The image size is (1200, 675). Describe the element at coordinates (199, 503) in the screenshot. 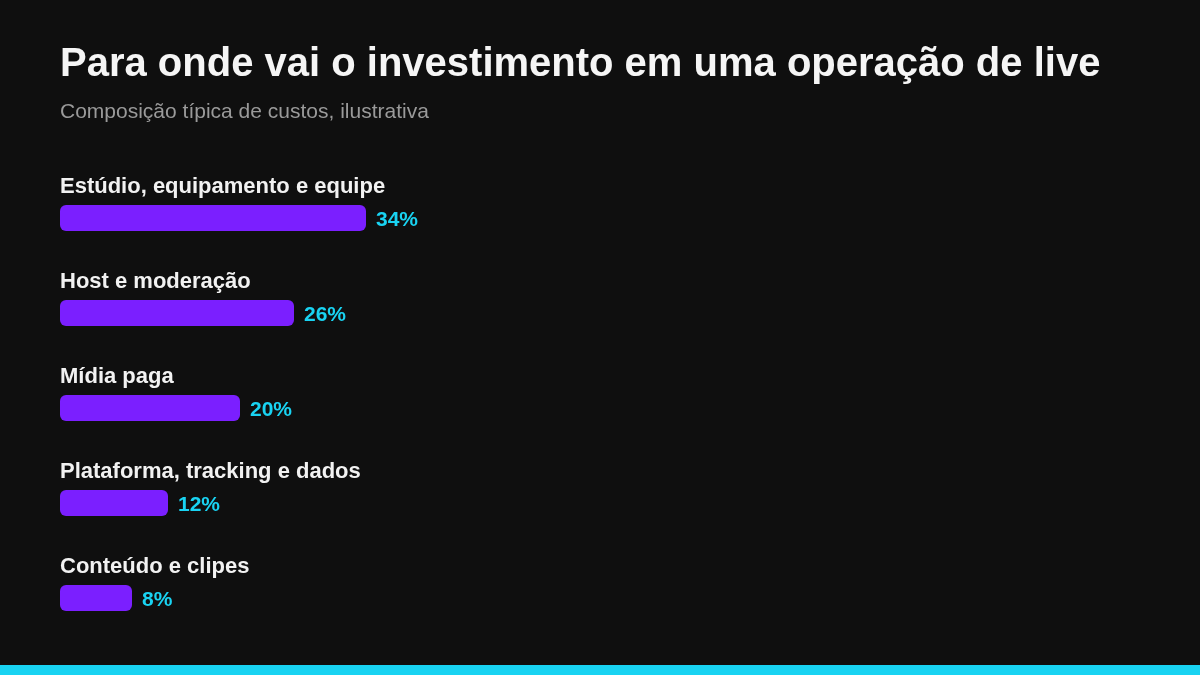

I see `data-label: 12%` at that location.